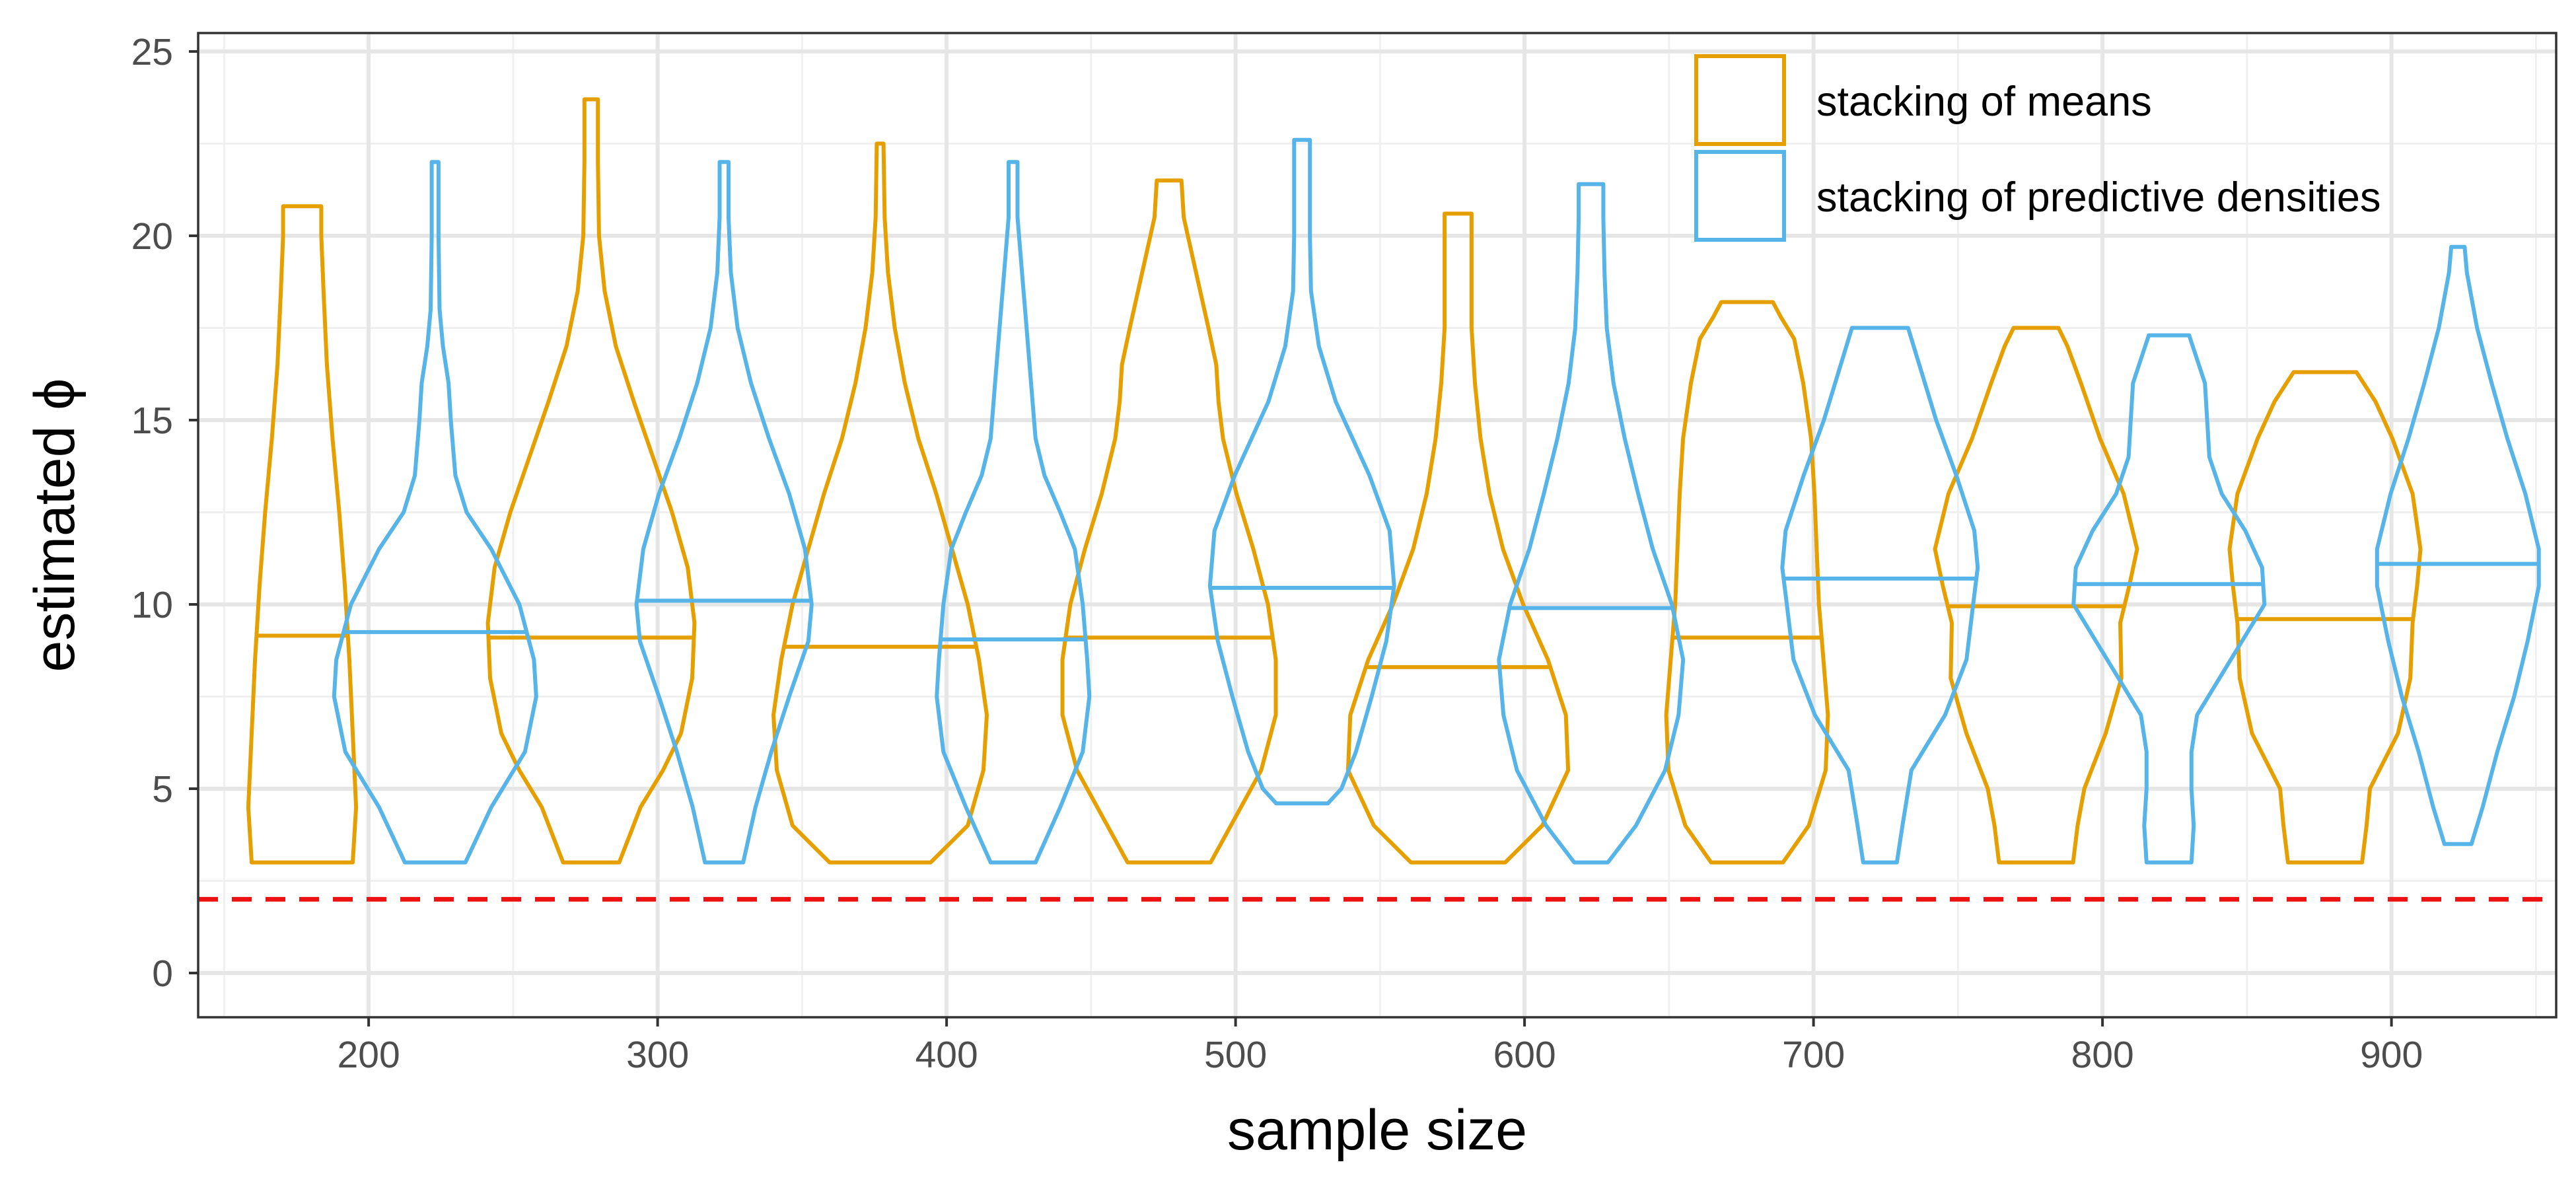  I want to click on x-axis-title: sample size, so click(1377, 1130).